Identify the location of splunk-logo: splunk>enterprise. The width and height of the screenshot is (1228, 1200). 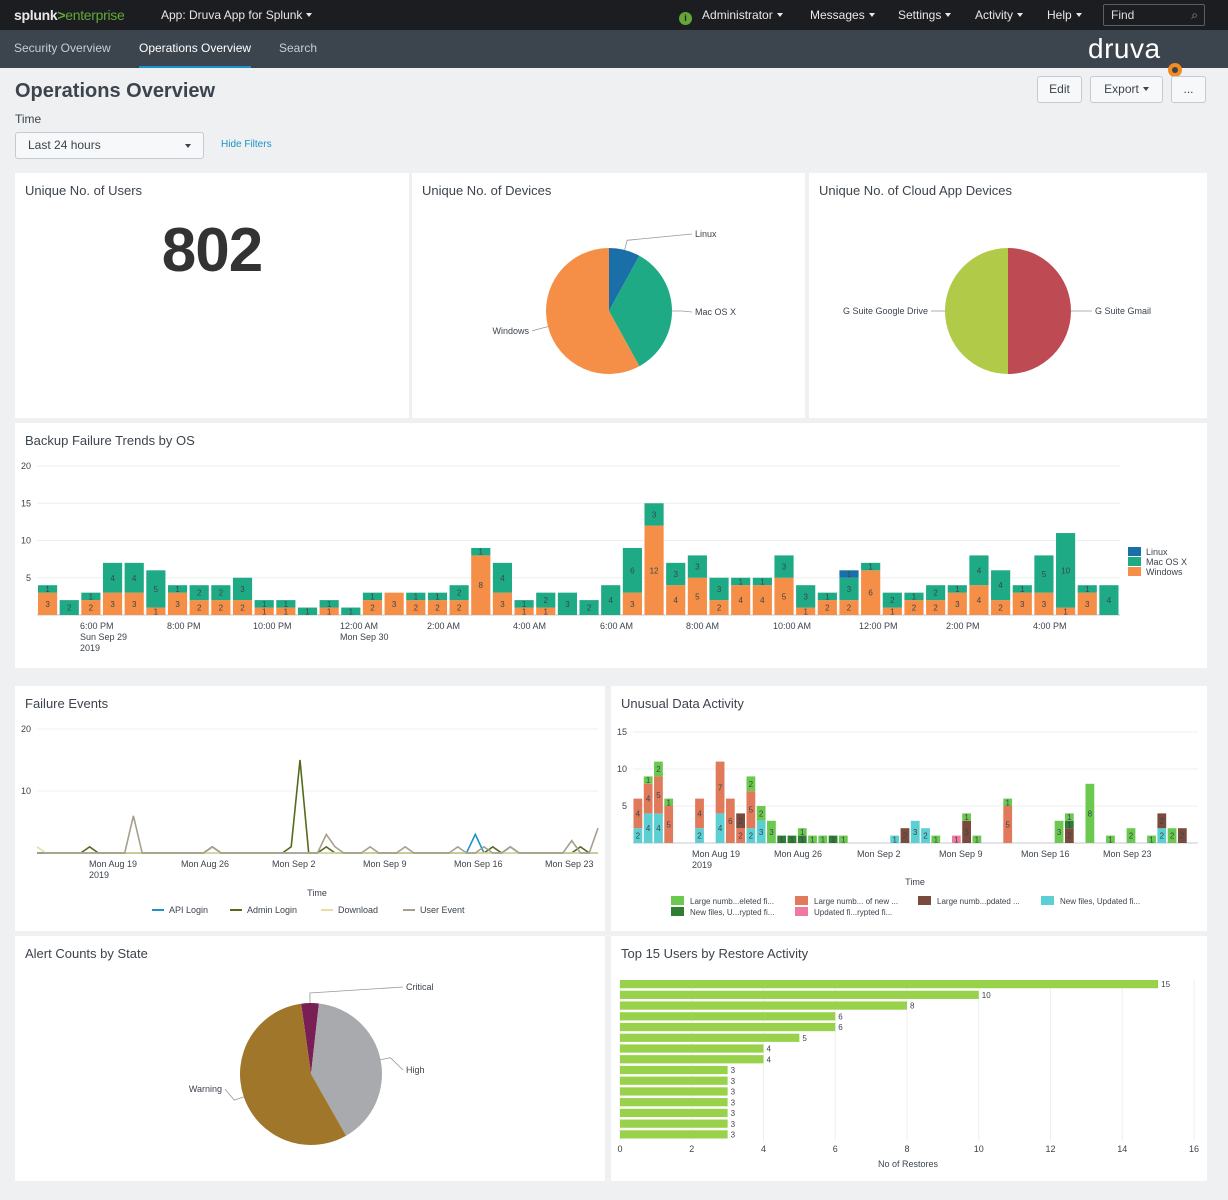
(69, 15).